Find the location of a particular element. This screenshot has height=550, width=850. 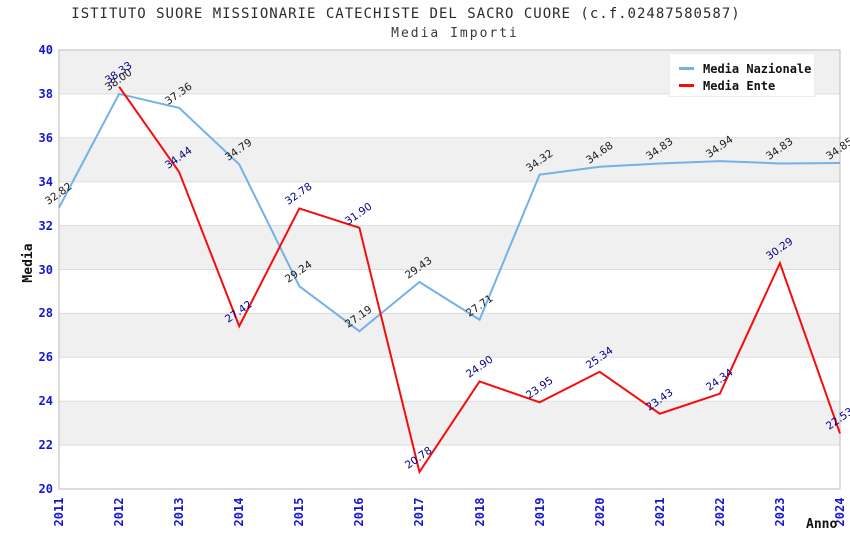

x-tick-label: 2015 is located at coordinates (299, 512).